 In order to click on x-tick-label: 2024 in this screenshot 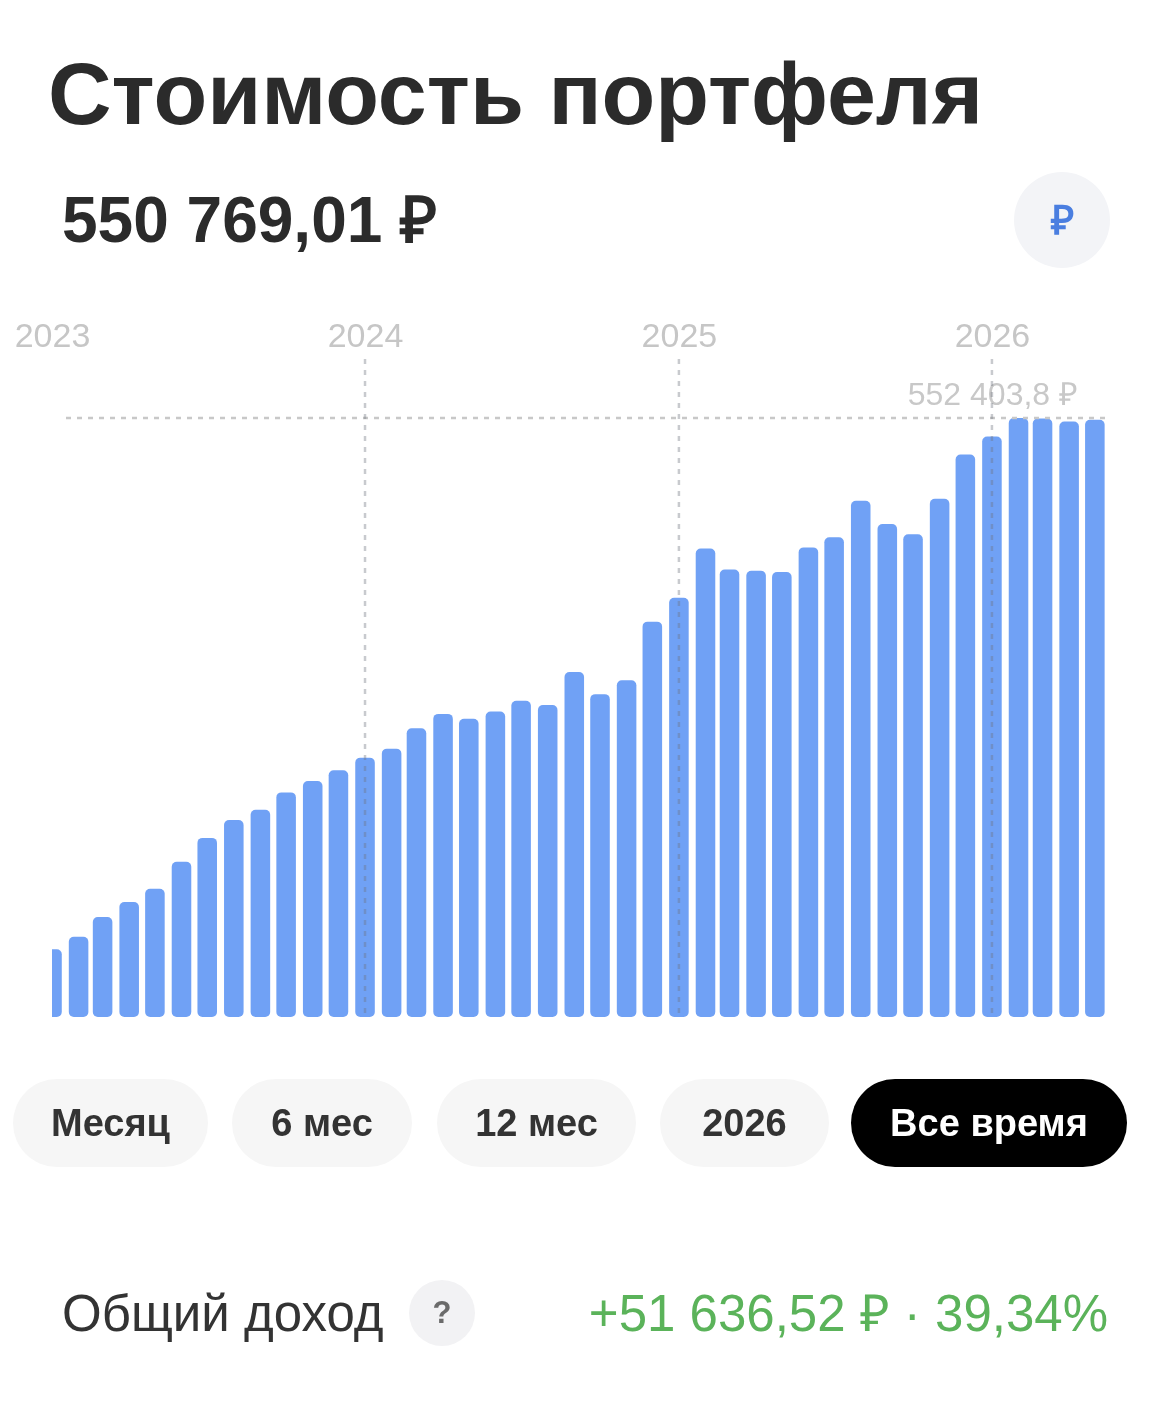, I will do `click(365, 335)`.